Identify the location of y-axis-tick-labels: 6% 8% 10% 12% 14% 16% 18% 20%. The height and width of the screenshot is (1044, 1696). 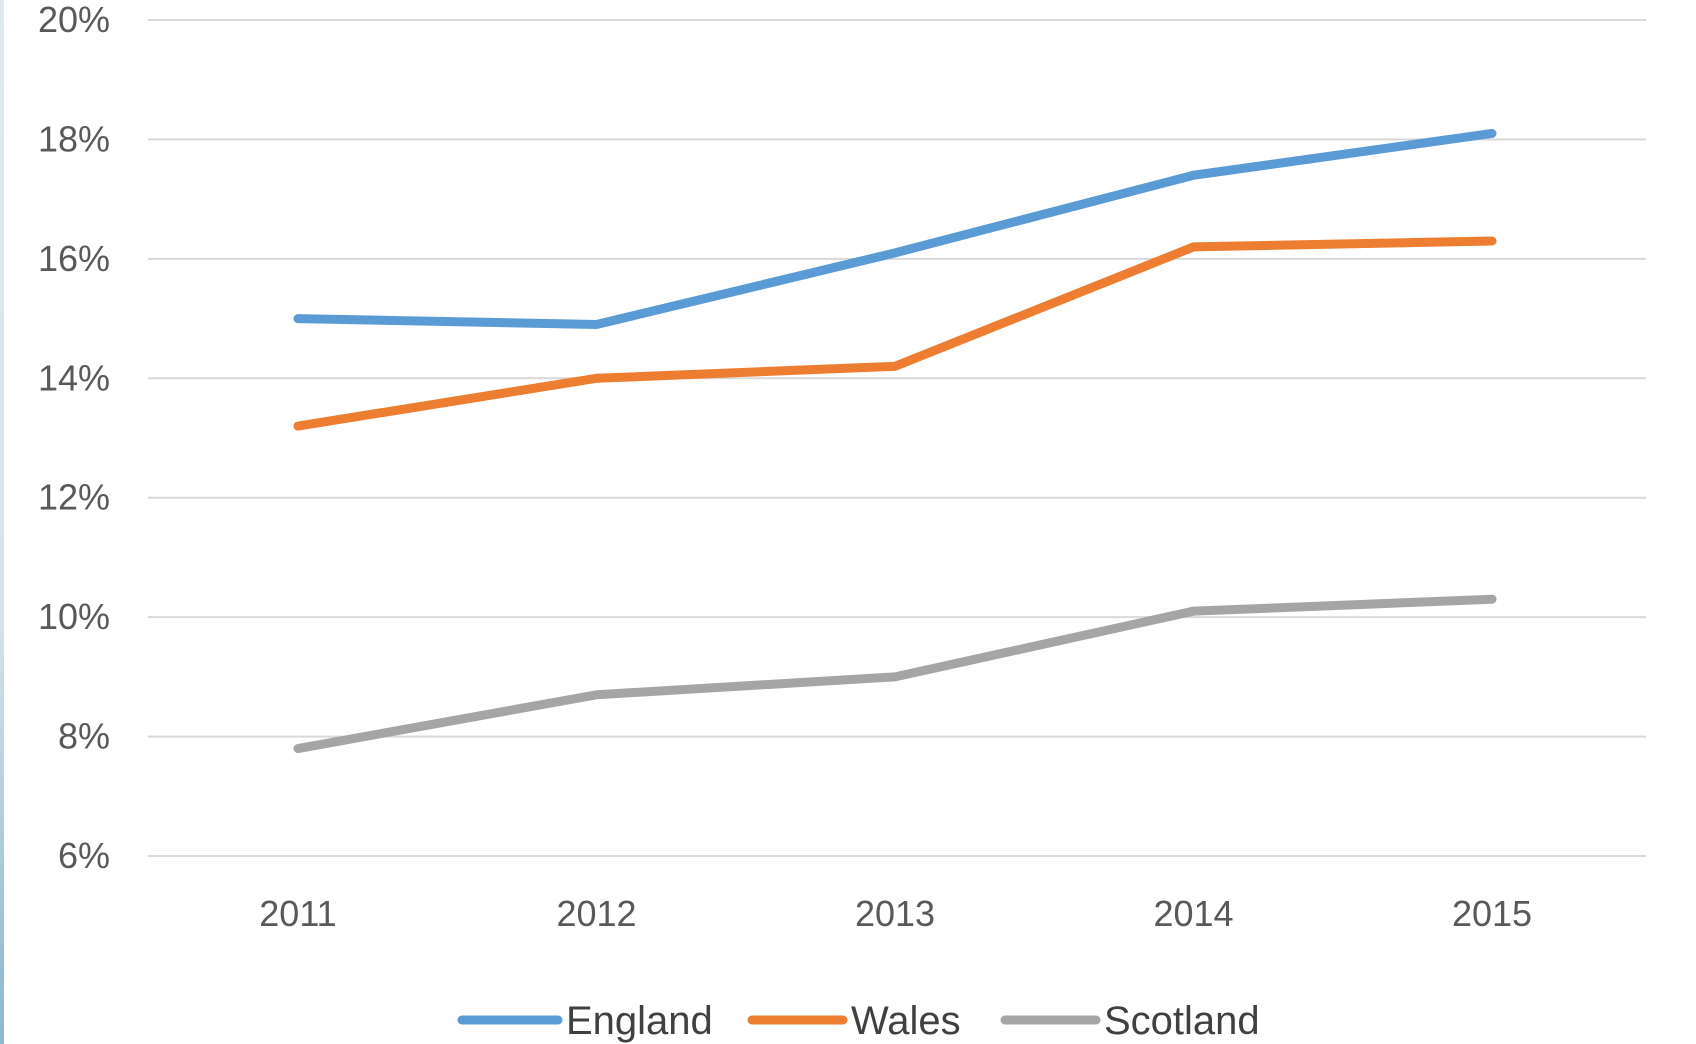
(74, 438).